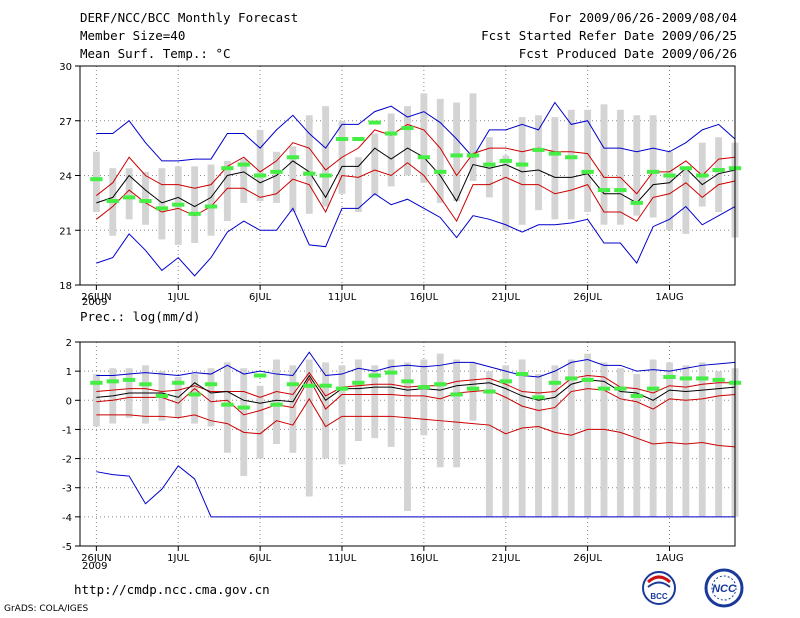  Describe the element at coordinates (424, 297) in the screenshot. I see `x-tick-label: 16JUL` at that location.